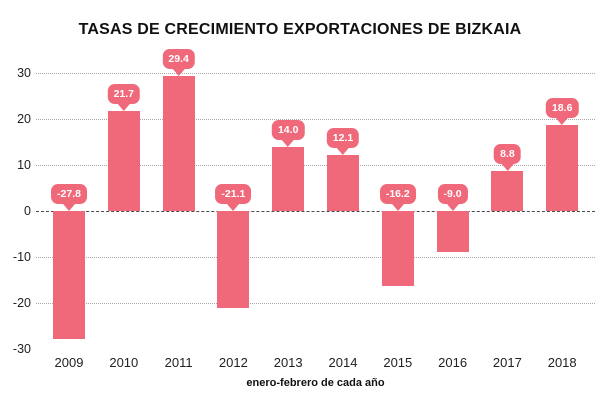  I want to click on value-label-bubble: -9.0, so click(452, 197).